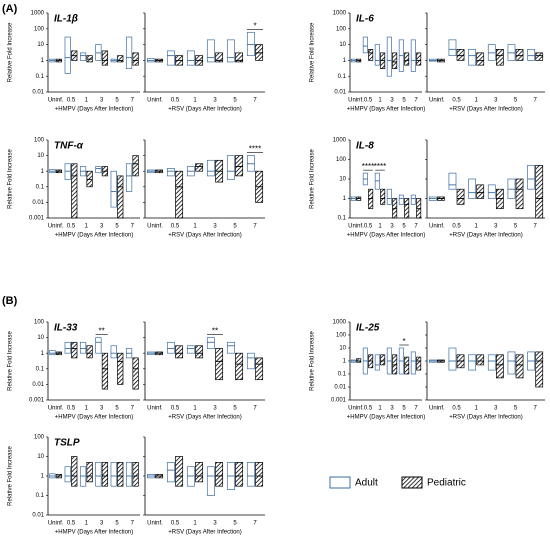 The image size is (550, 549). What do you see at coordinates (339, 401) in the screenshot?
I see `y-tick-label: 0.001` at bounding box center [339, 401].